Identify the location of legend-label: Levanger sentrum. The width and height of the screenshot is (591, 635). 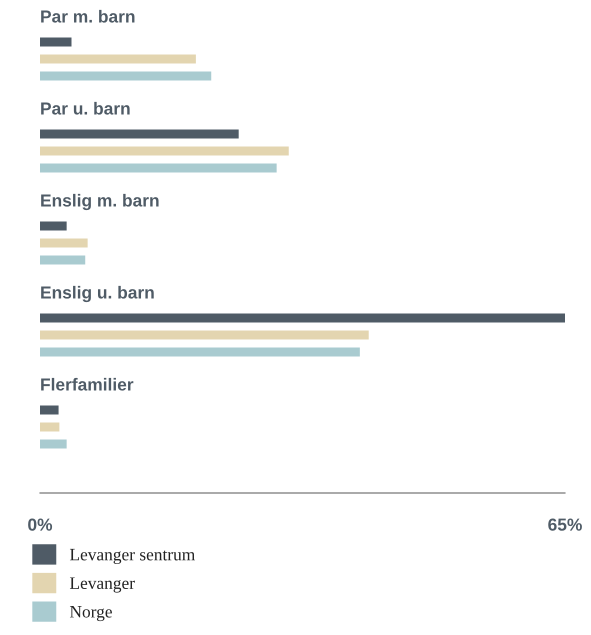
(133, 556).